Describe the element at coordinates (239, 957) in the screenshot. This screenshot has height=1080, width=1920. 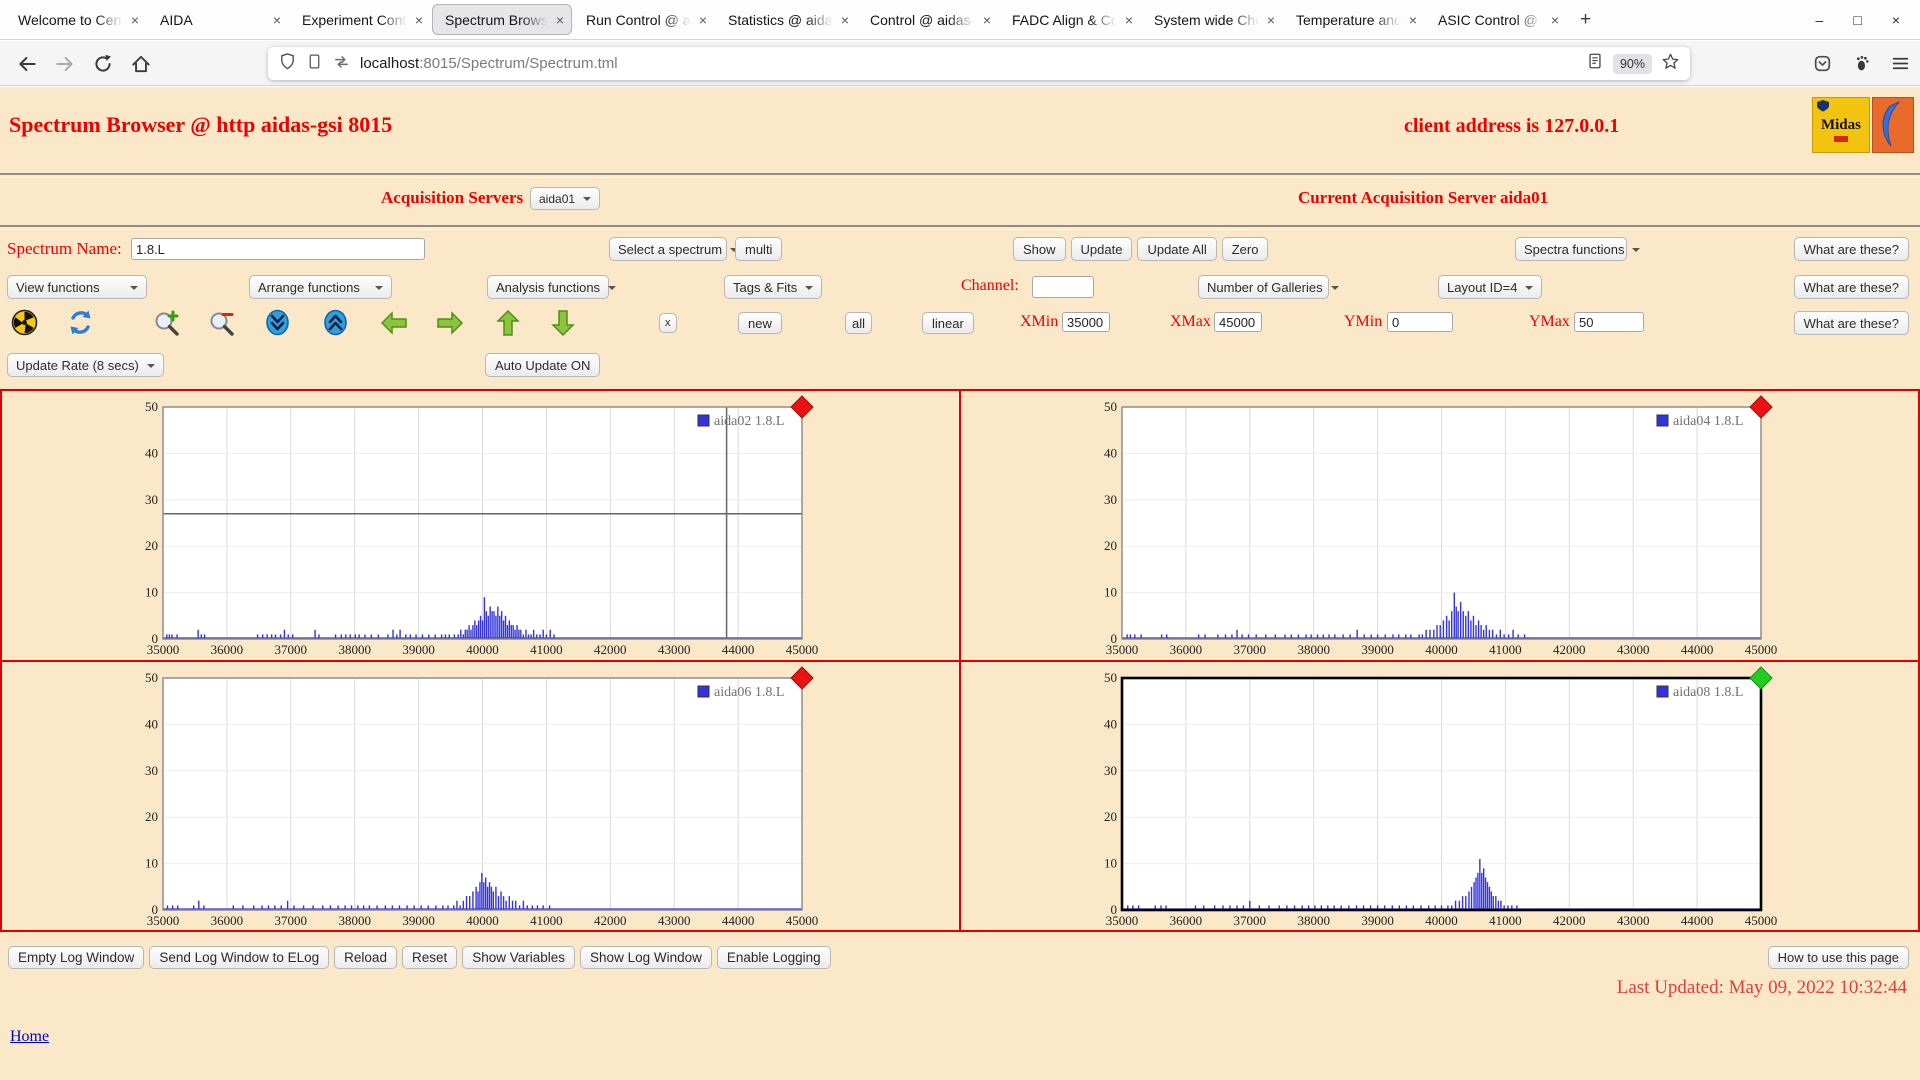
I see `send-log-window-to-elog-button: Send Log Window to ELog` at that location.